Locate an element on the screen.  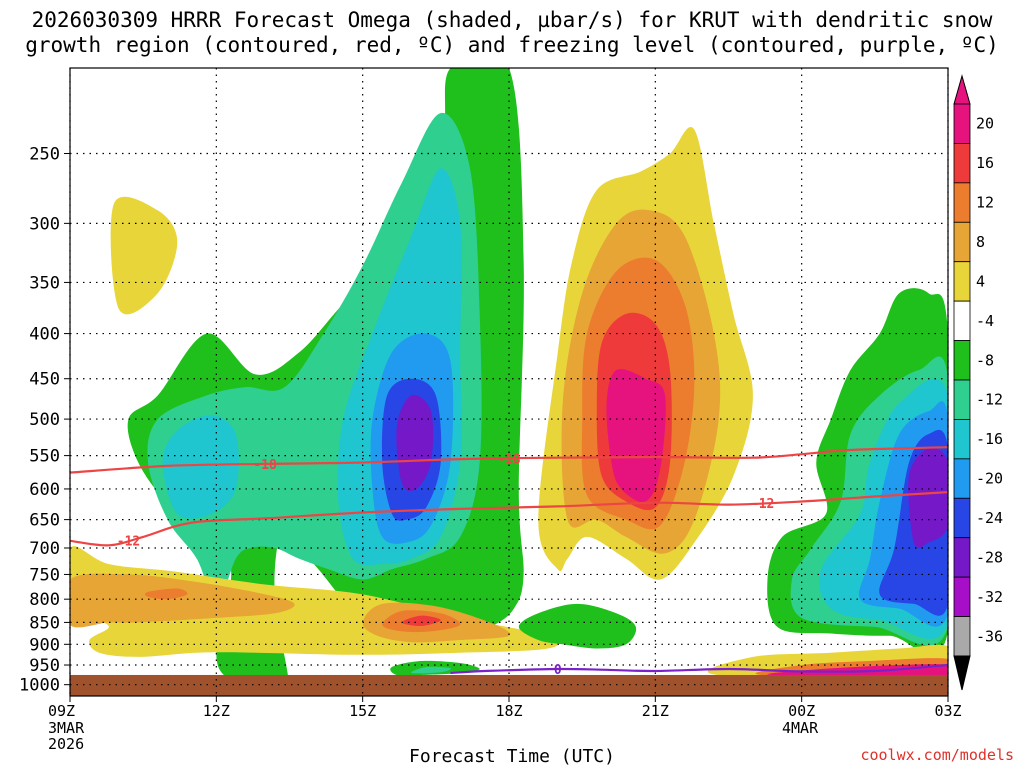
colorbar-bottom-arrow is located at coordinates (962, 673).